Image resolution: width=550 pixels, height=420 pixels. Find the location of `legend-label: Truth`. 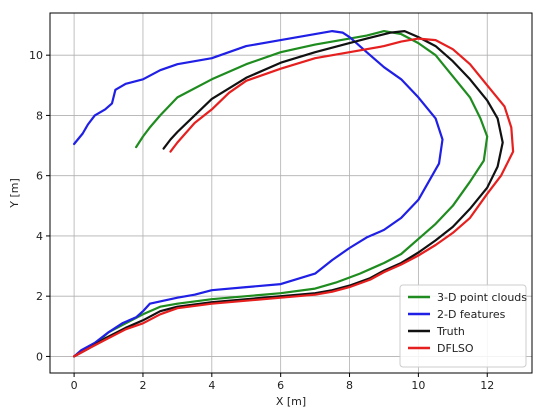

legend-label: Truth is located at coordinates (450, 331).